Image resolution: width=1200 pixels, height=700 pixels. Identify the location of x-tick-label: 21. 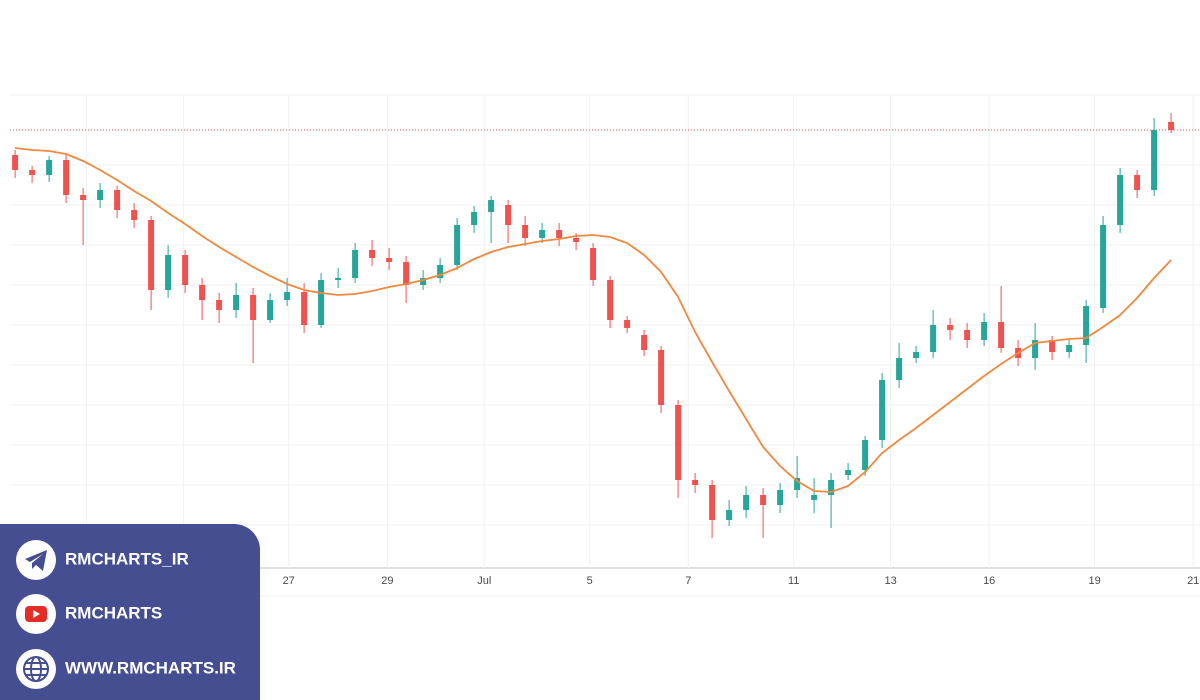
(1193, 581).